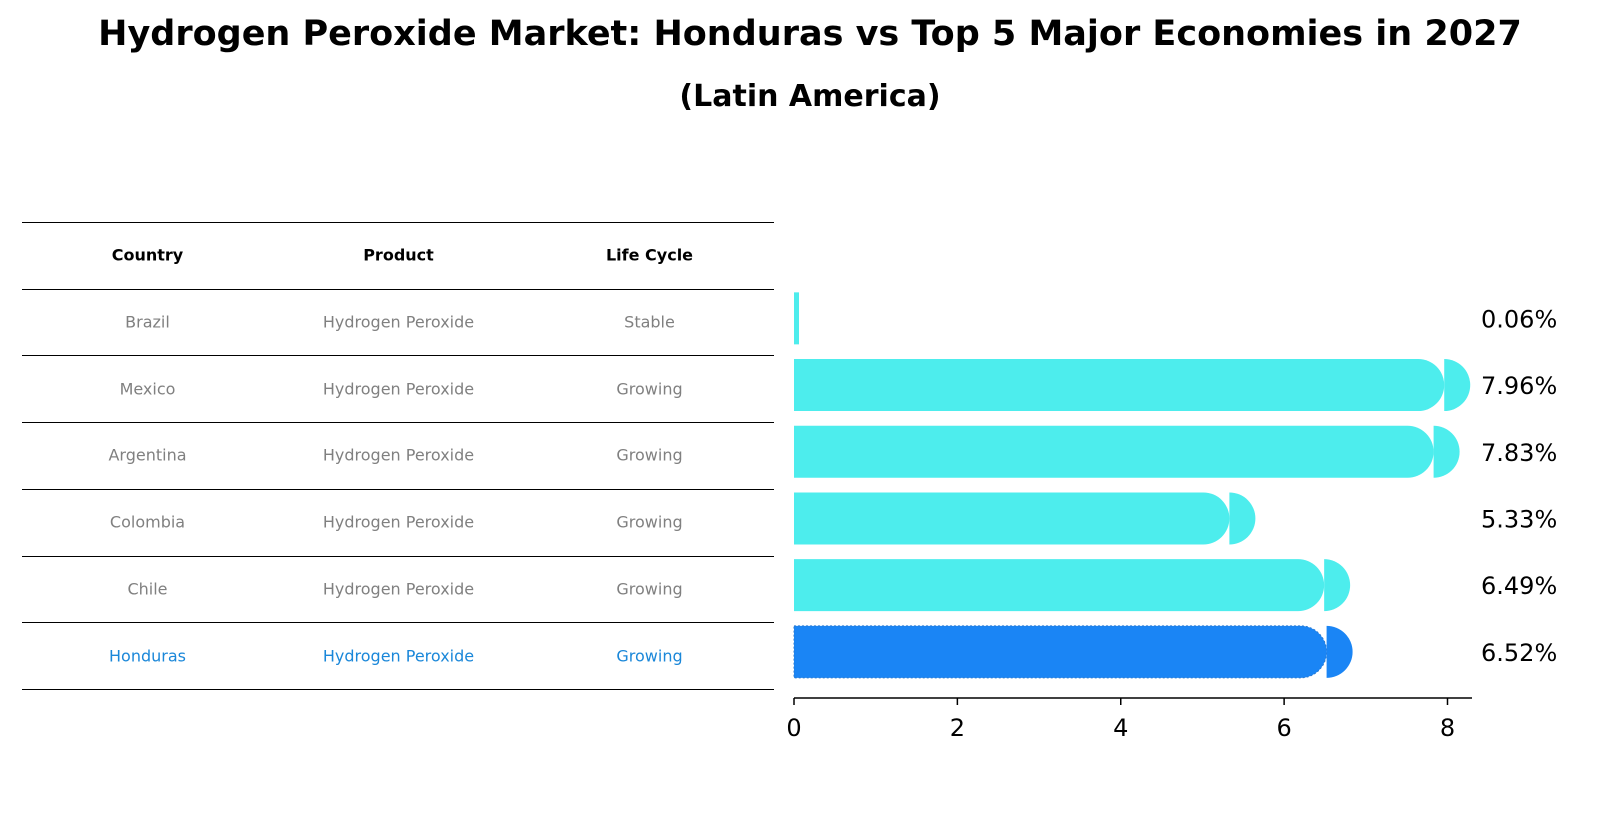 This screenshot has height=823, width=1620. I want to click on x-tick-label: 4, so click(1120, 728).